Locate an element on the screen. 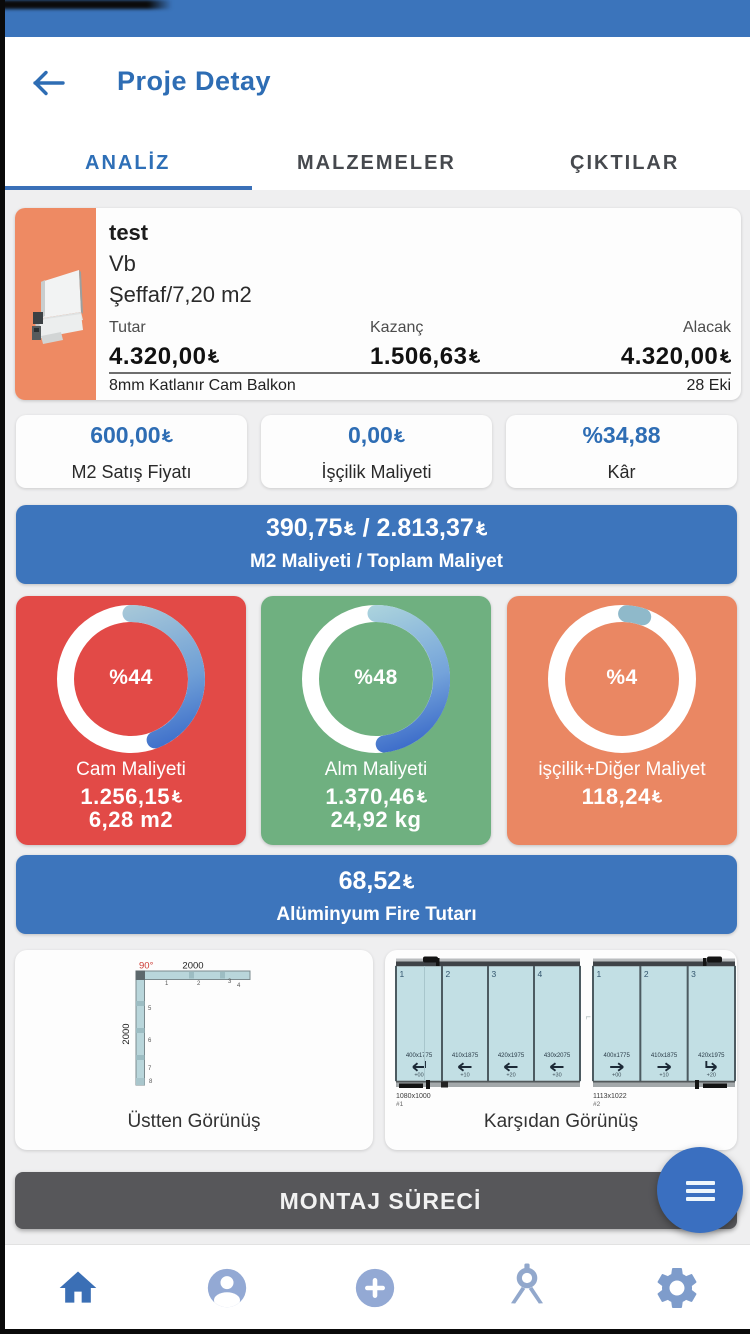 This screenshot has height=1334, width=750. svg-text: 90° is located at coordinates (146, 966).